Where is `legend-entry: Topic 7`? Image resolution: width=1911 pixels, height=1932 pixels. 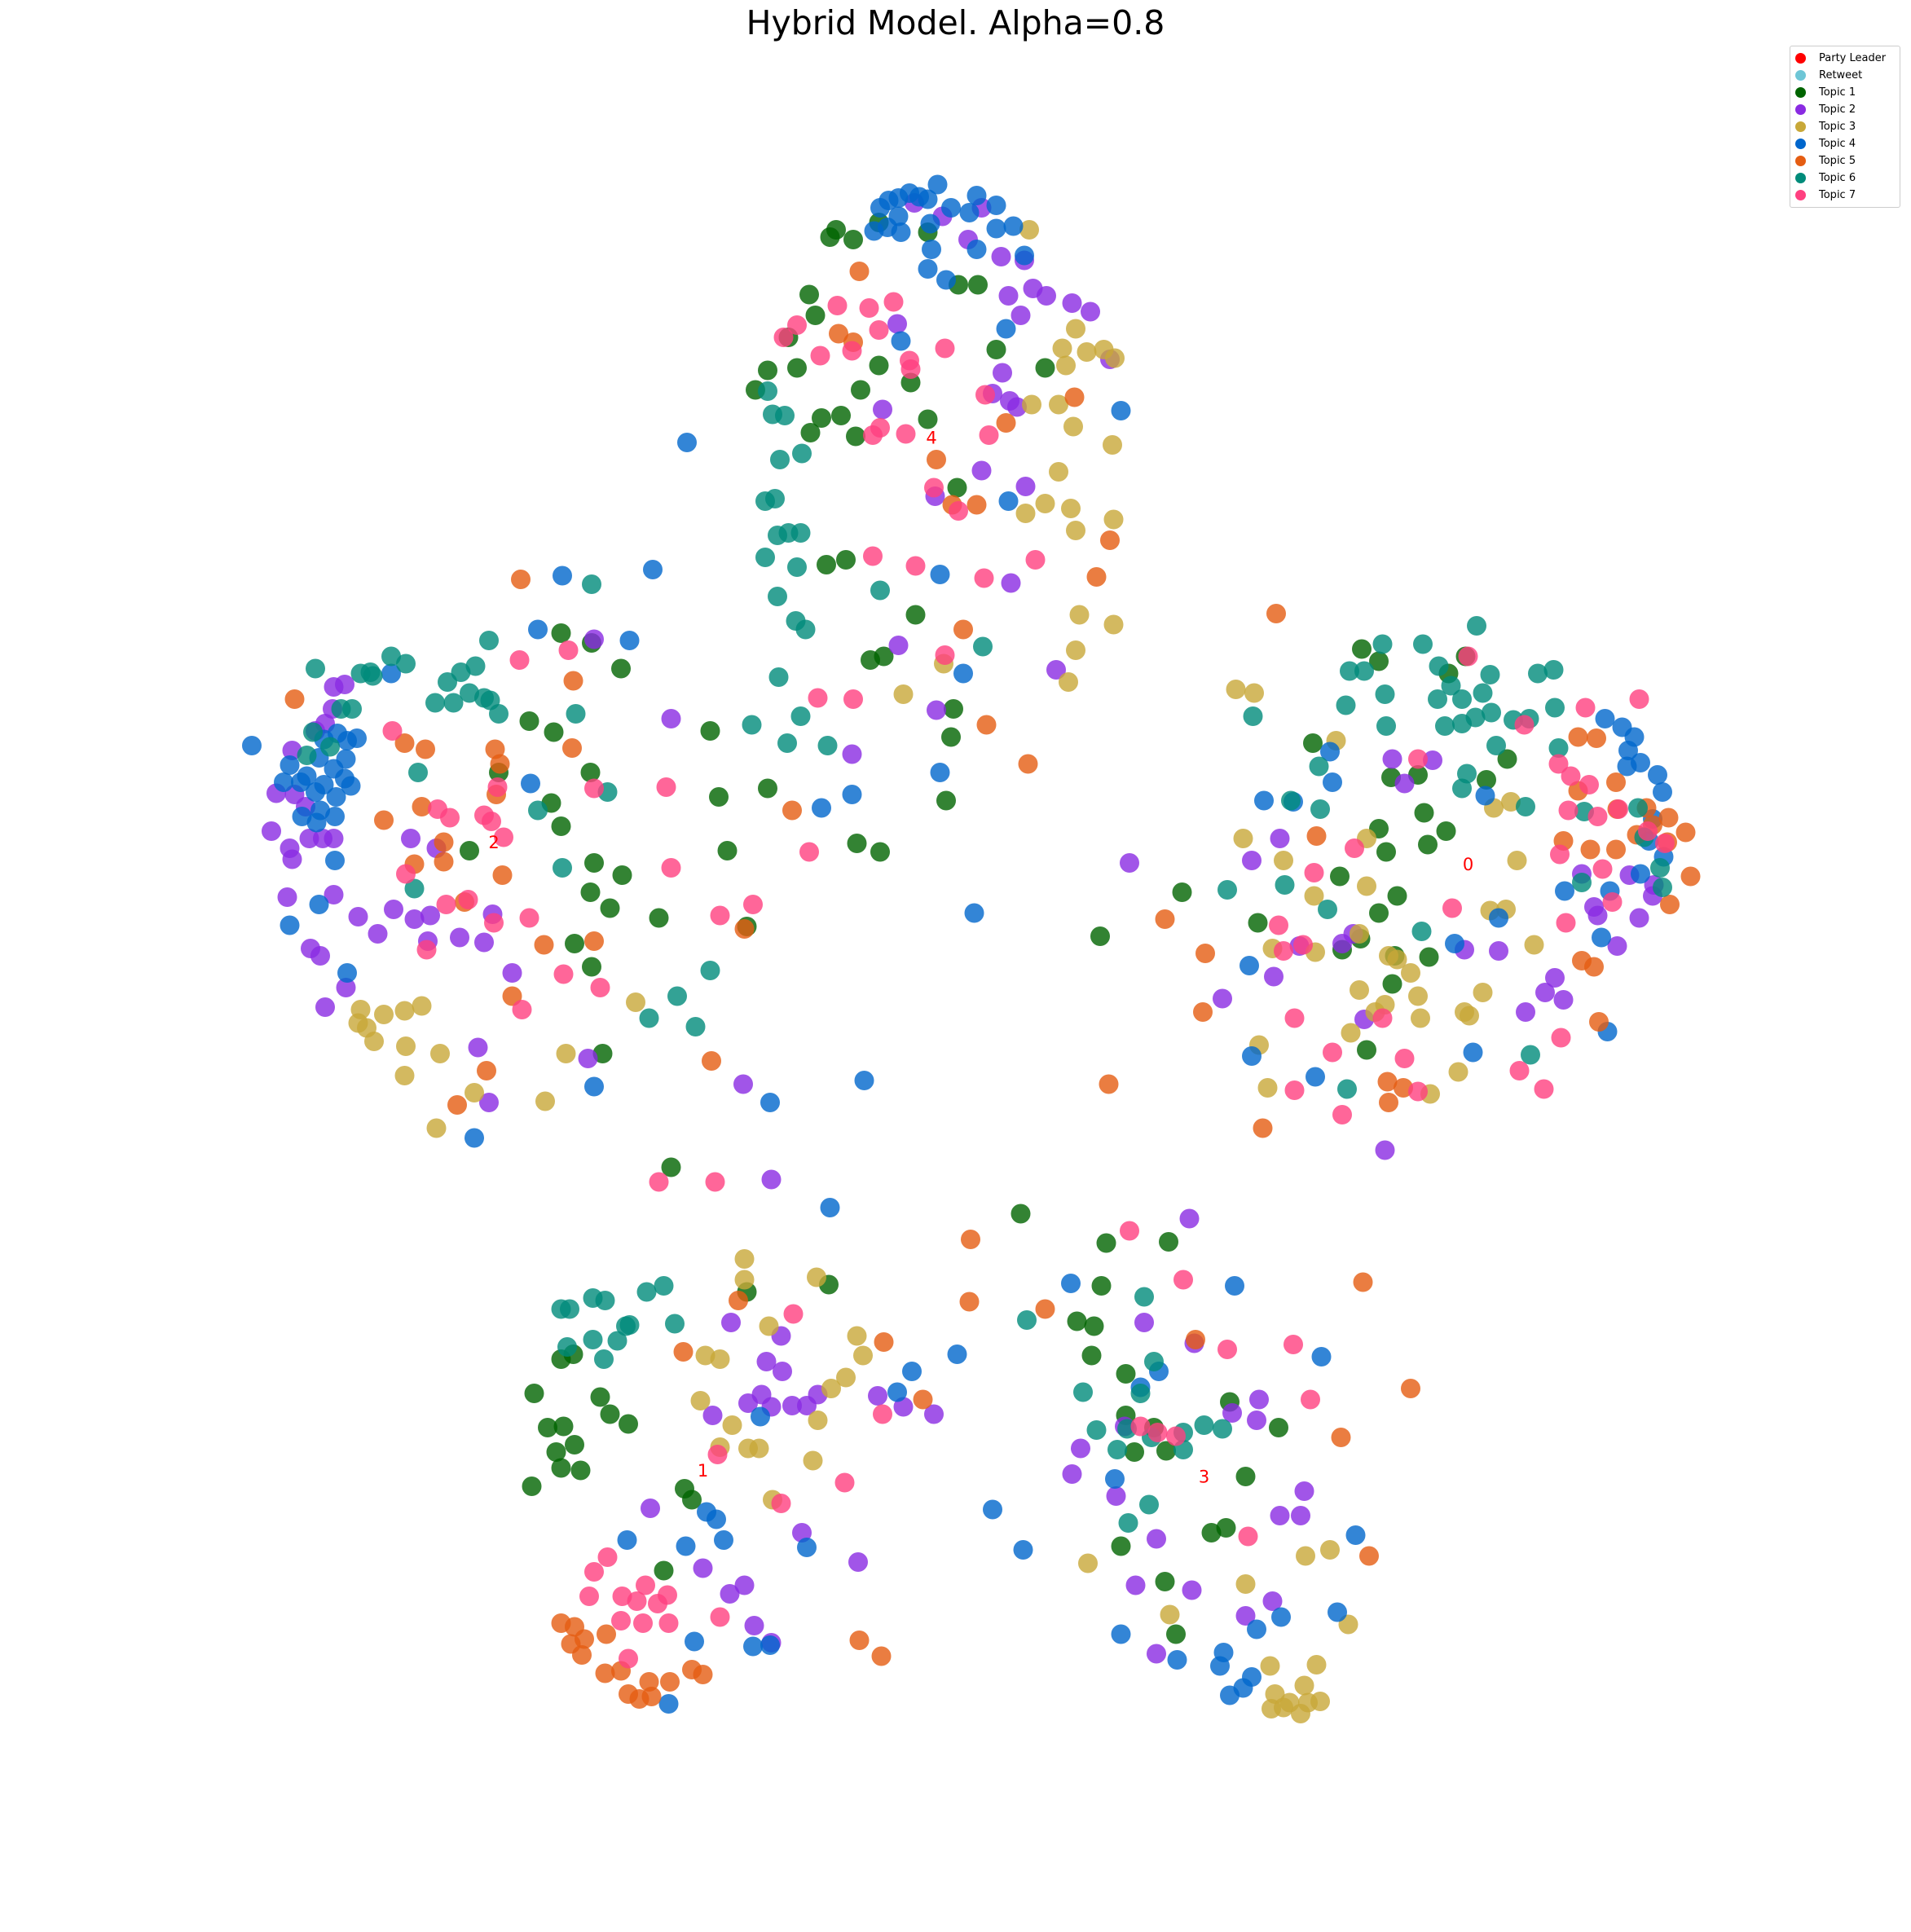
legend-entry: Topic 7 is located at coordinates (1845, 195).